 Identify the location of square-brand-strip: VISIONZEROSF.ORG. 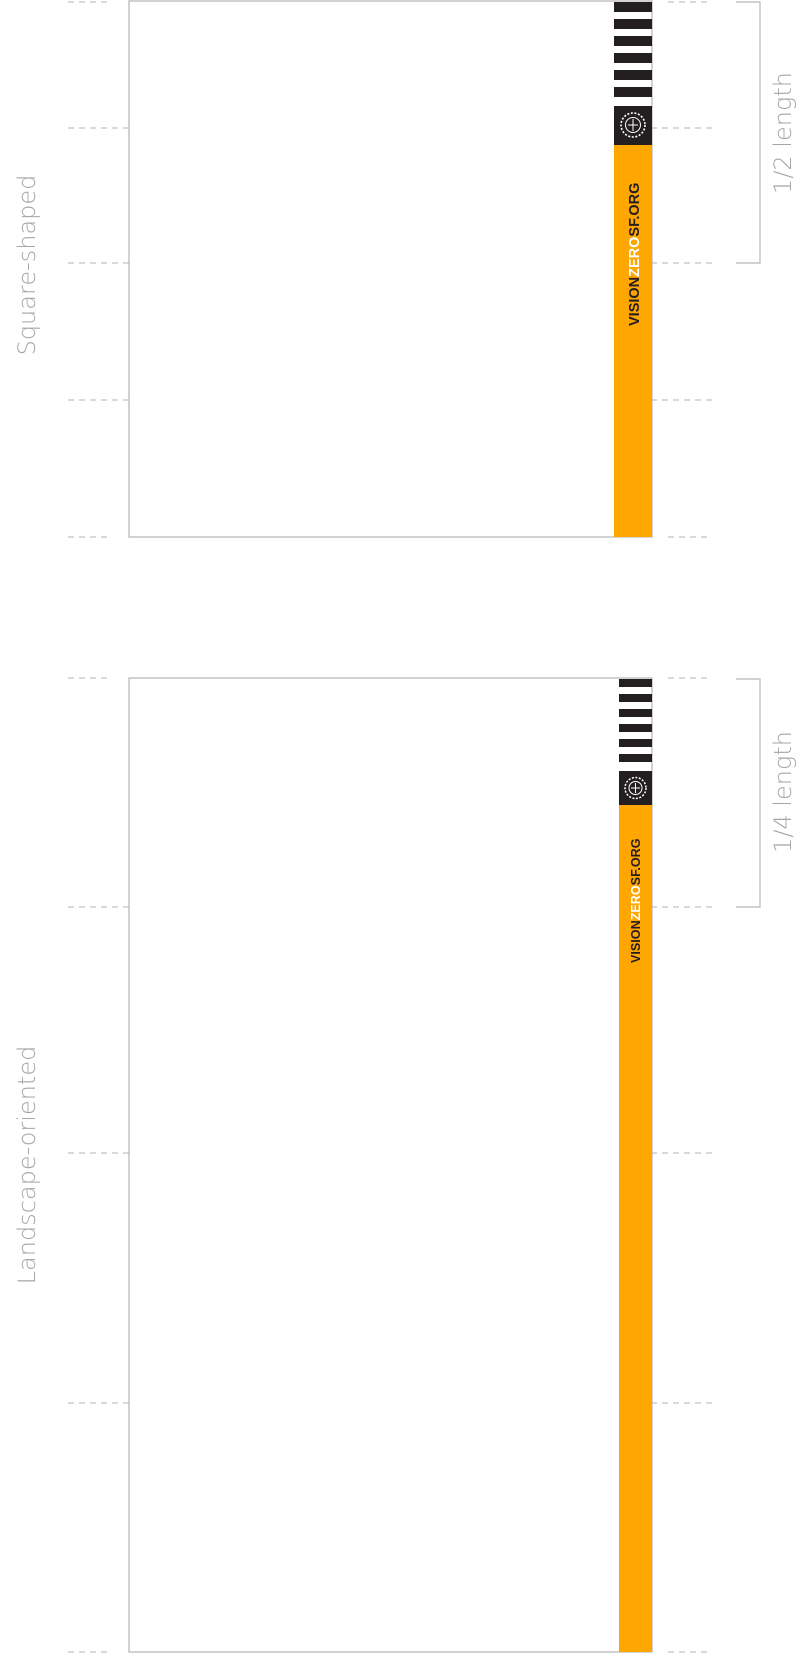
(633, 269).